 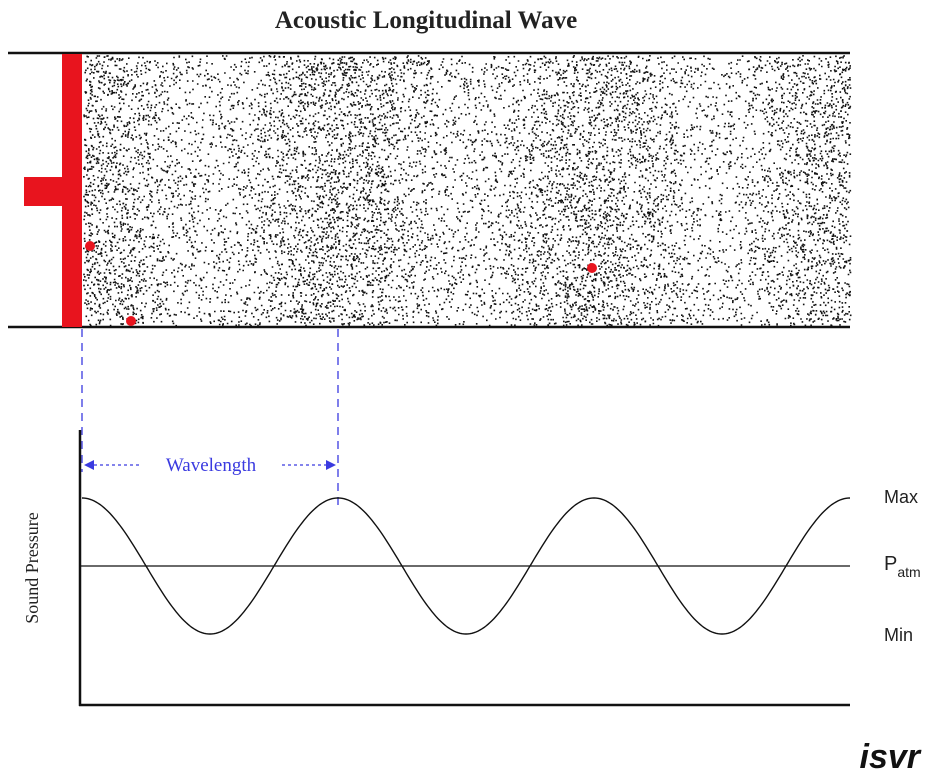 I want to click on title: Acoustic Longitudinal Wave, so click(x=426, y=20).